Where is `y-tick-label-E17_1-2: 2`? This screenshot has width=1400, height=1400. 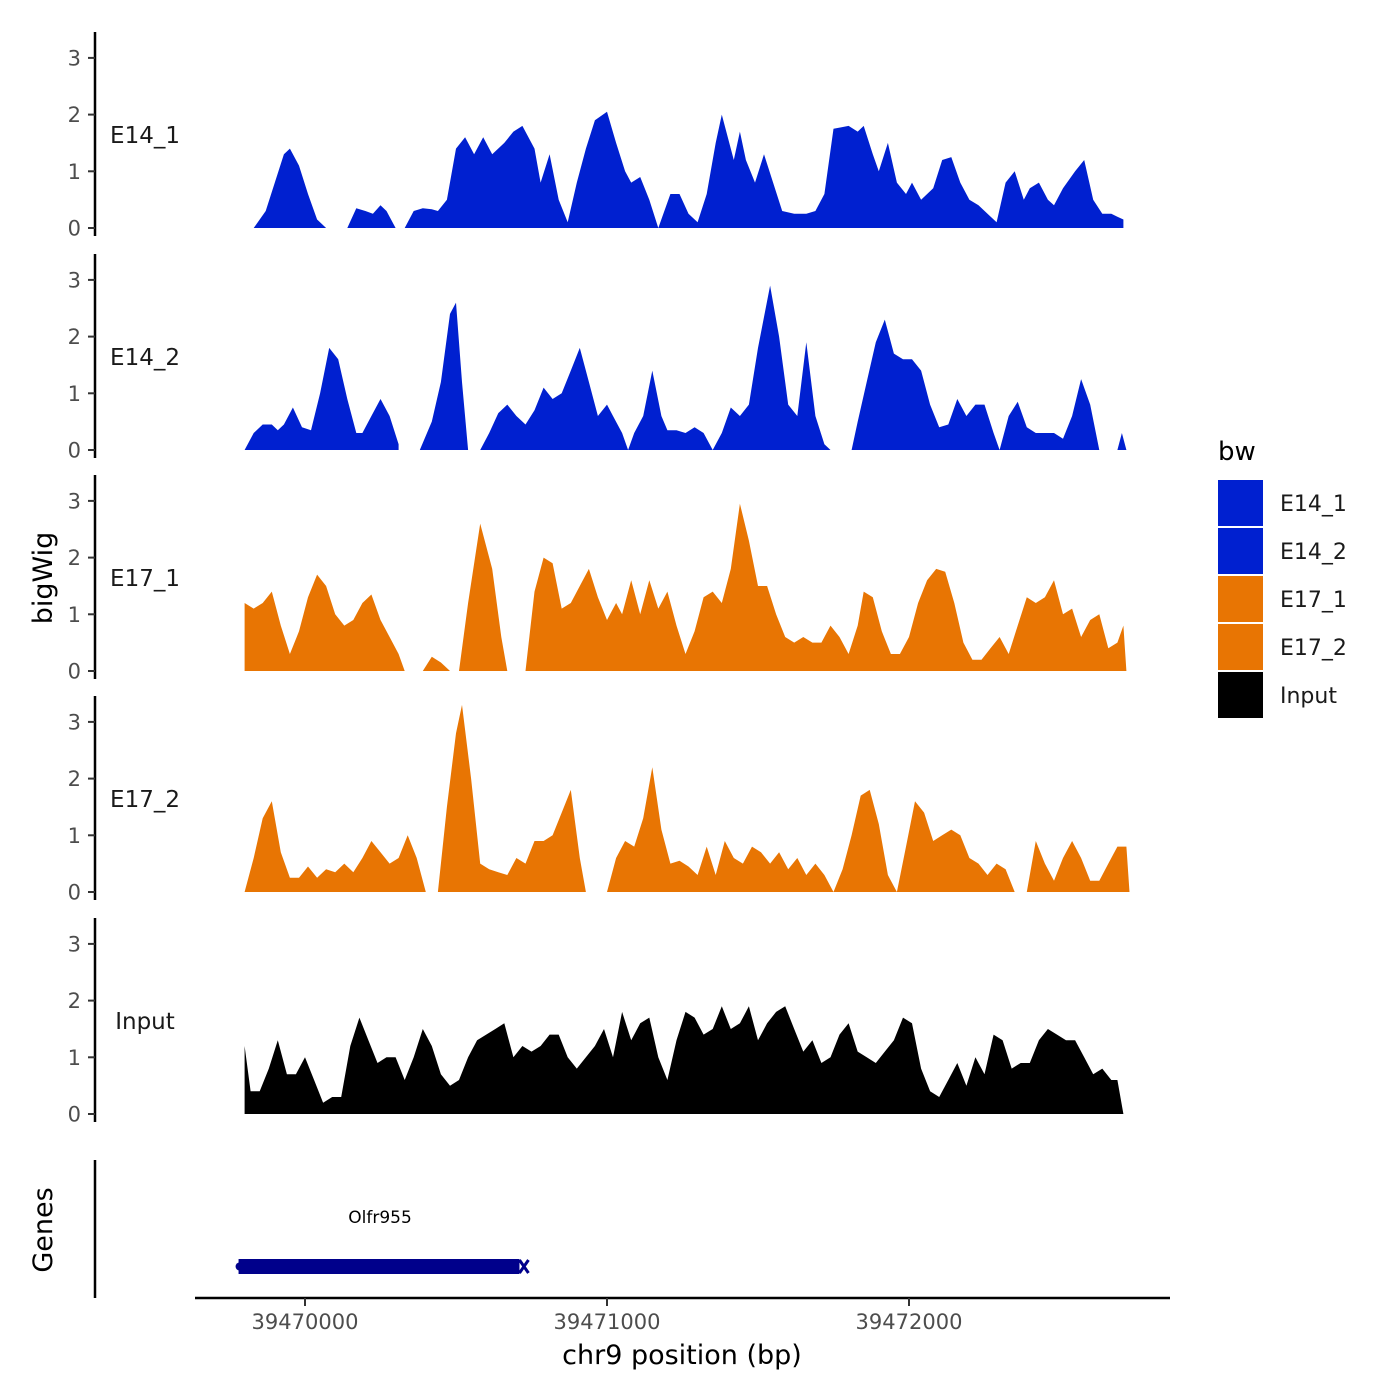
y-tick-label-E17_1-2: 2 is located at coordinates (74, 558).